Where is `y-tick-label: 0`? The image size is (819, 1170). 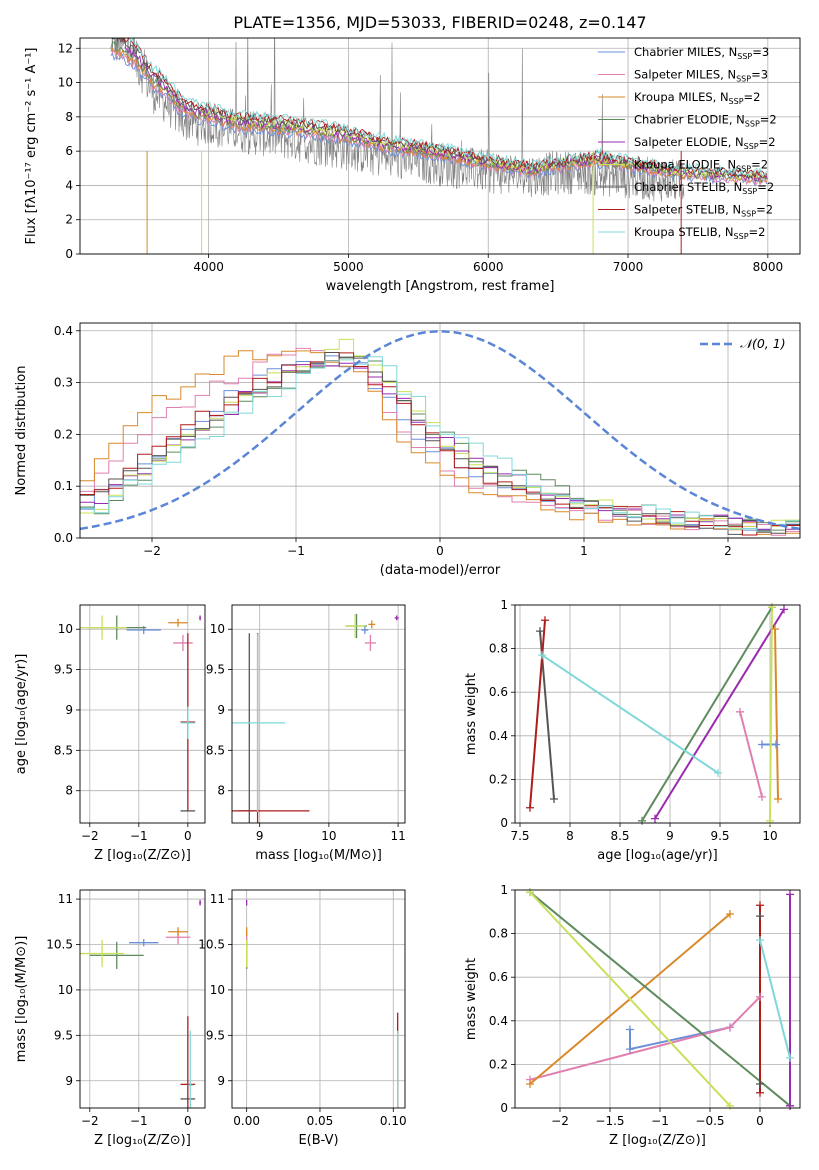 y-tick-label: 0 is located at coordinates (504, 1108).